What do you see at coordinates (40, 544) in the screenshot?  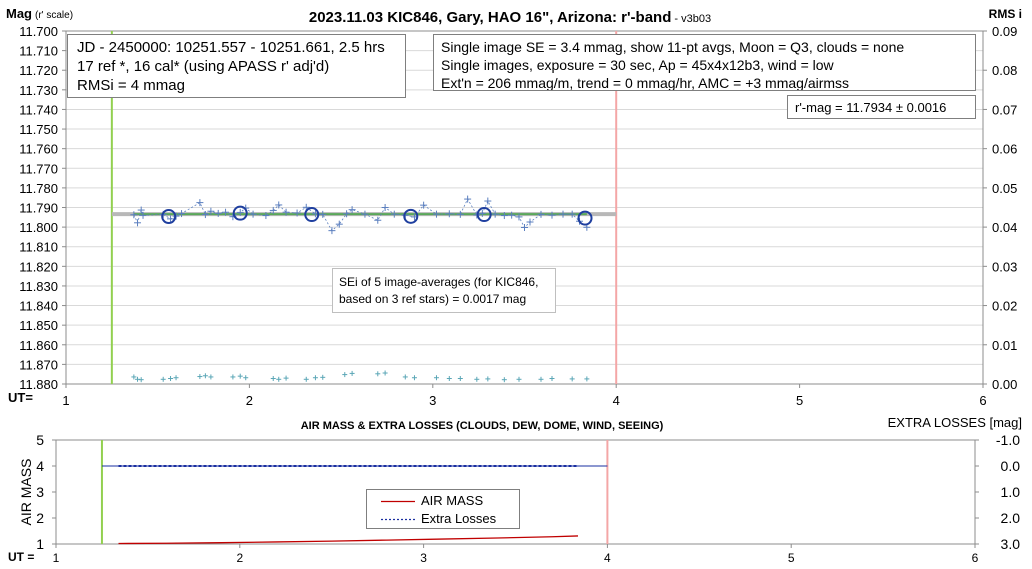 I see `bottom-y-tick-label: 1` at bounding box center [40, 544].